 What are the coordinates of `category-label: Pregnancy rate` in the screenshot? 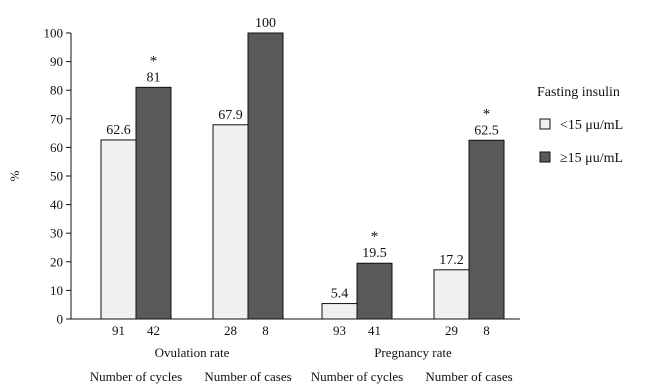 It's located at (413, 352).